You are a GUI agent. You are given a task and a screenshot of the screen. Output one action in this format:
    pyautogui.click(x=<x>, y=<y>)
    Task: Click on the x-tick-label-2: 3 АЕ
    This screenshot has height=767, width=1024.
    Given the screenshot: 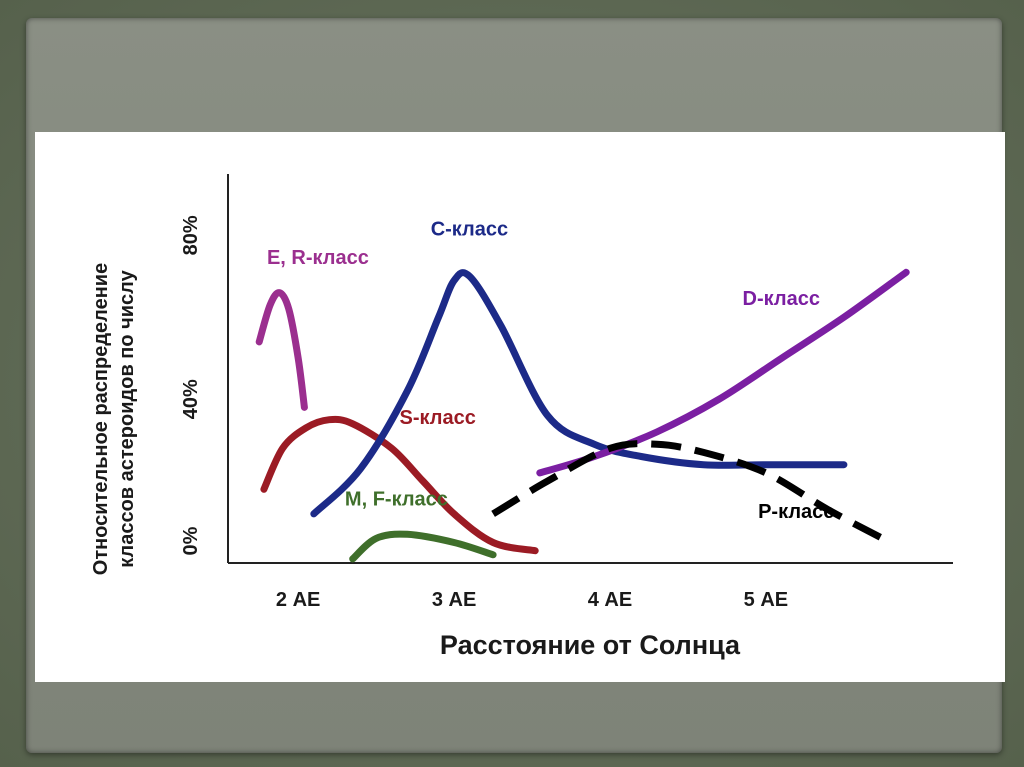 What is the action you would take?
    pyautogui.click(x=454, y=600)
    